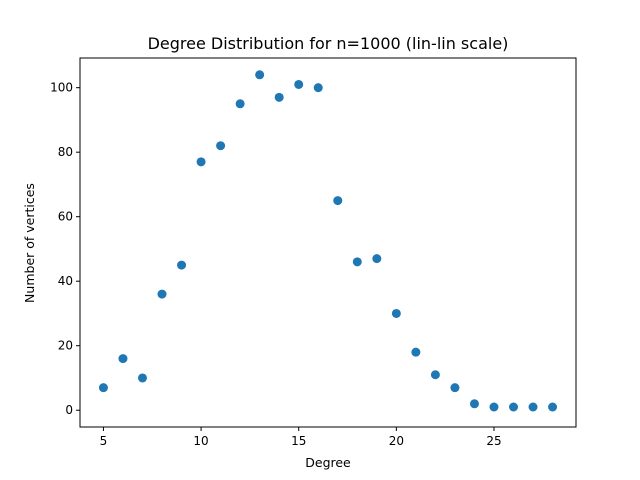 The height and width of the screenshot is (480, 640). I want to click on y-tick-label: 80, so click(65, 152).